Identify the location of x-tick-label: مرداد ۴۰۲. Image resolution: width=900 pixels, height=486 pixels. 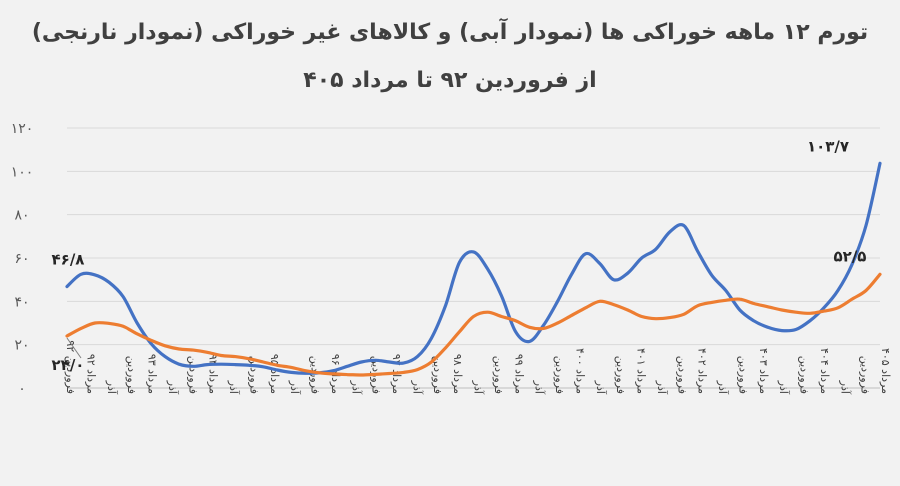
(702, 371).